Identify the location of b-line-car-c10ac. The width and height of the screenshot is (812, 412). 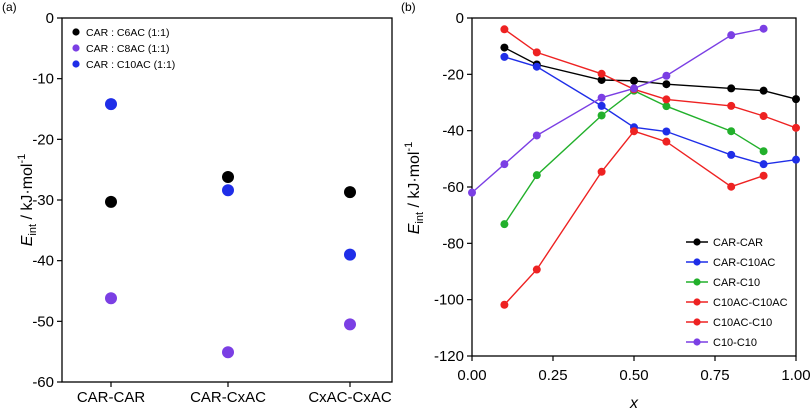
(650, 110).